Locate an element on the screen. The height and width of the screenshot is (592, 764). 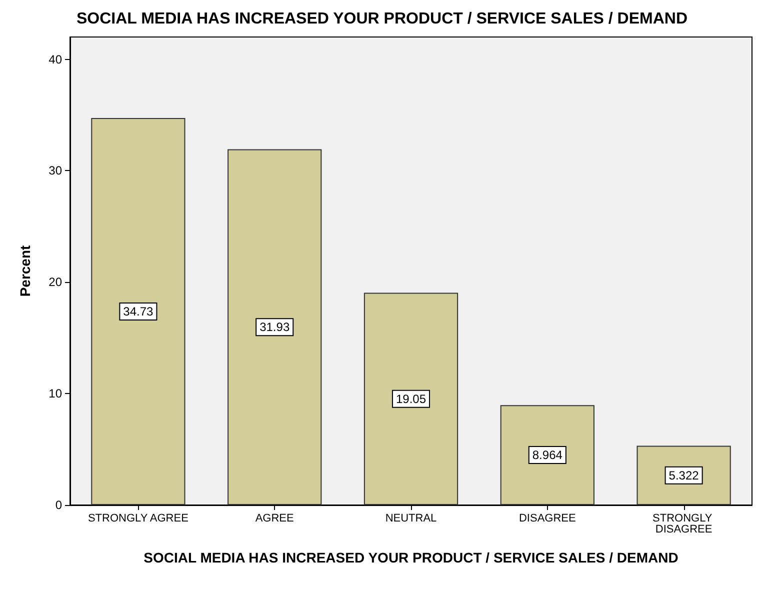
y-axis-title: Percent is located at coordinates (25, 270).